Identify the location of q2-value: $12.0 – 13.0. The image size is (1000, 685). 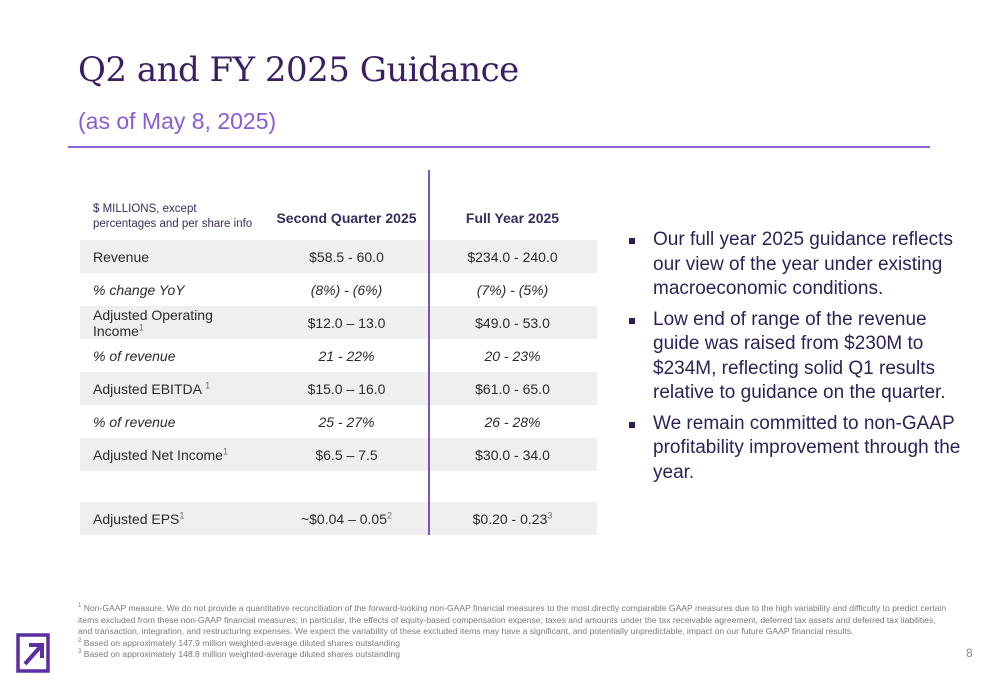
(346, 322).